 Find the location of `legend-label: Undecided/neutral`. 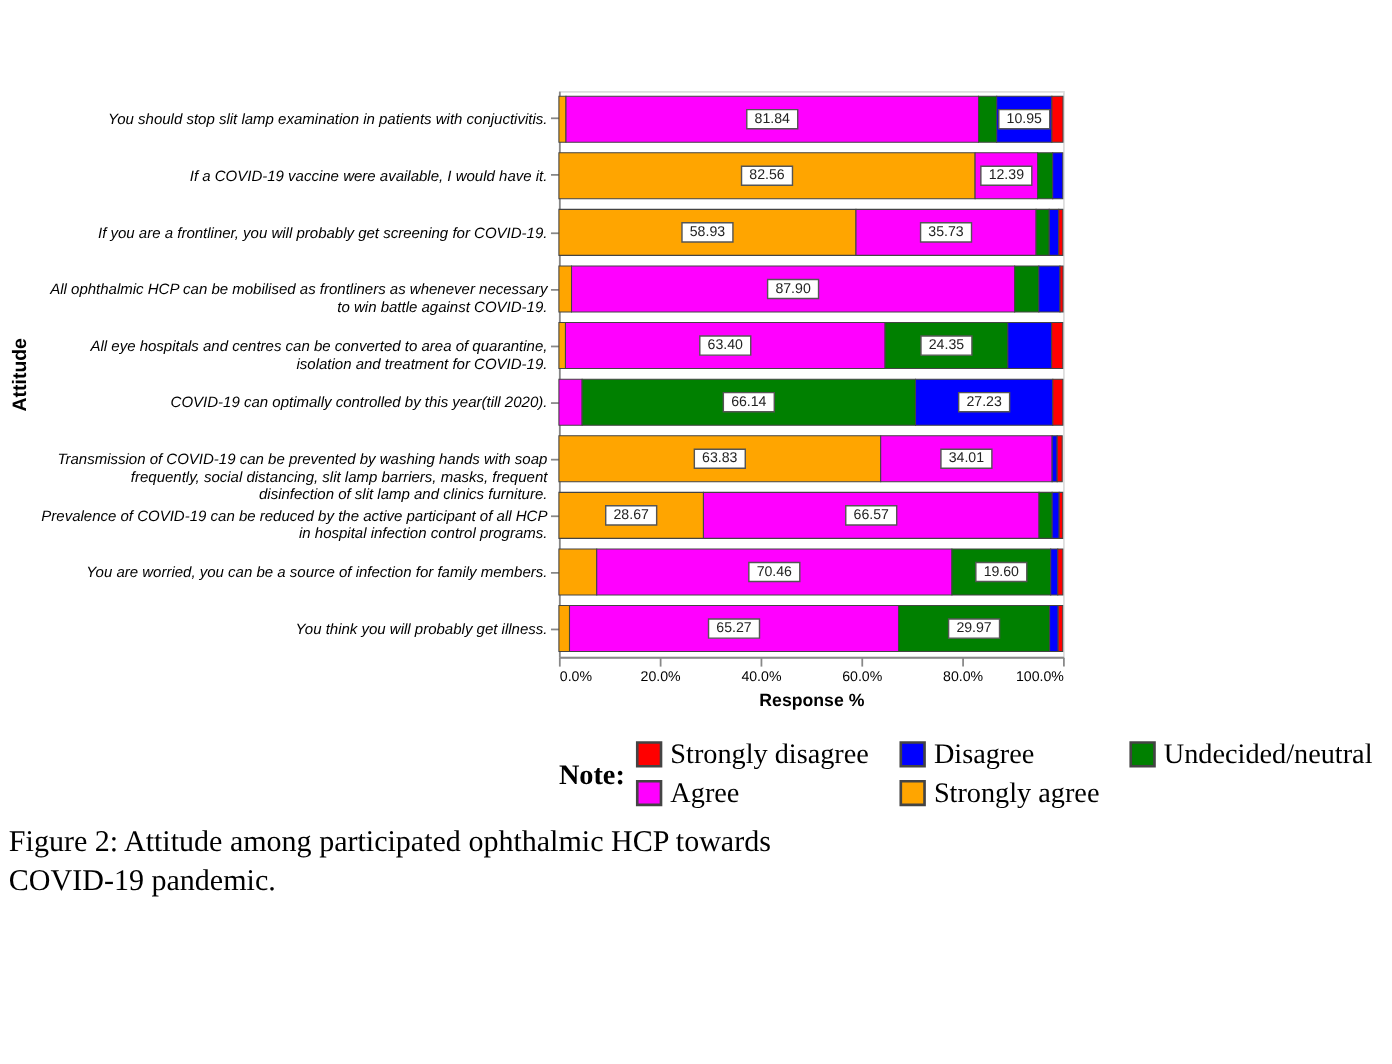

legend-label: Undecided/neutral is located at coordinates (1268, 755).